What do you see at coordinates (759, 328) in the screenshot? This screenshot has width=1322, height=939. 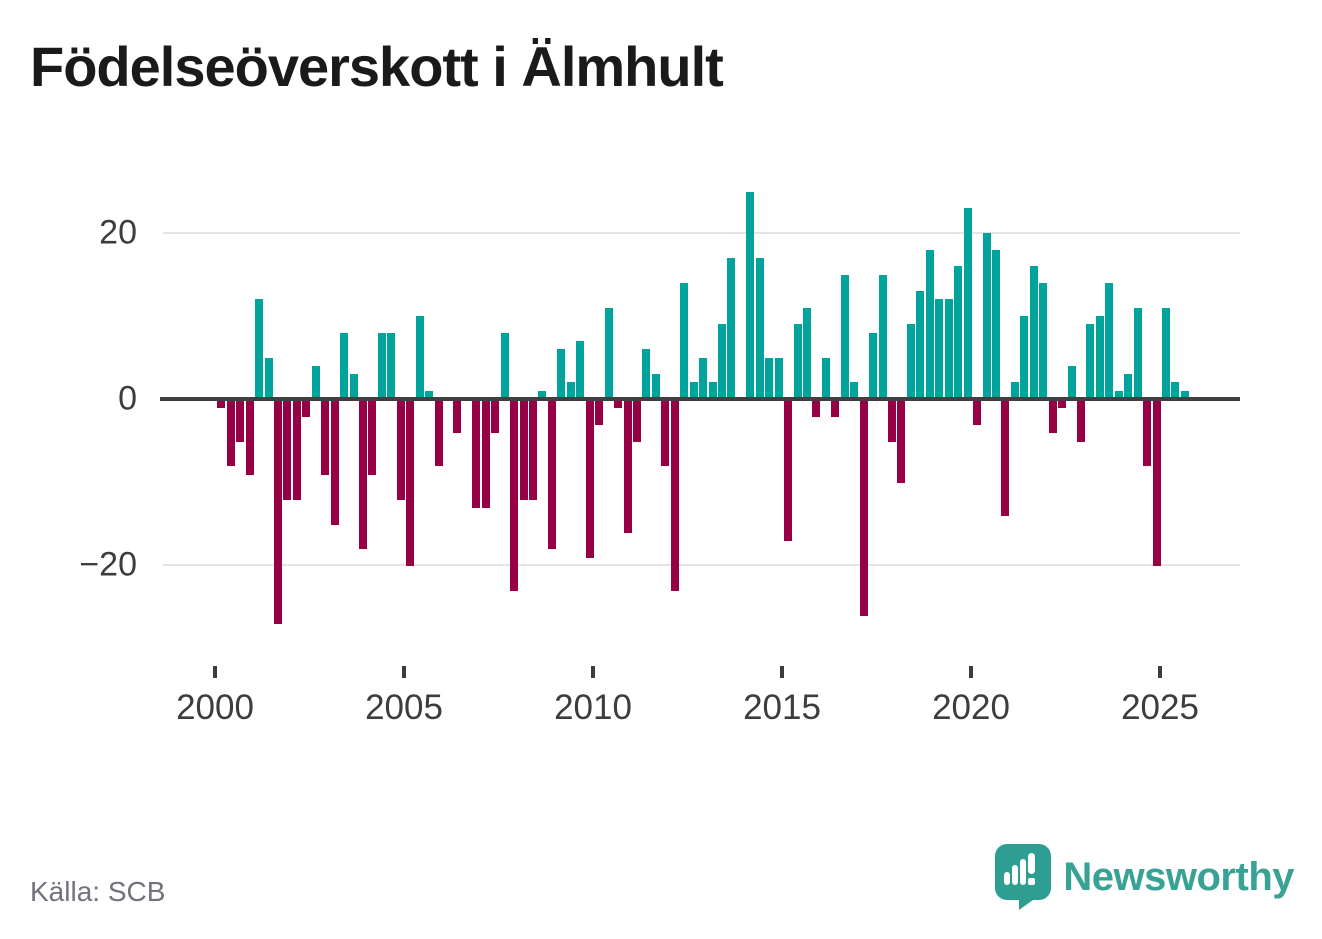 I see `bar-2014Q2` at bounding box center [759, 328].